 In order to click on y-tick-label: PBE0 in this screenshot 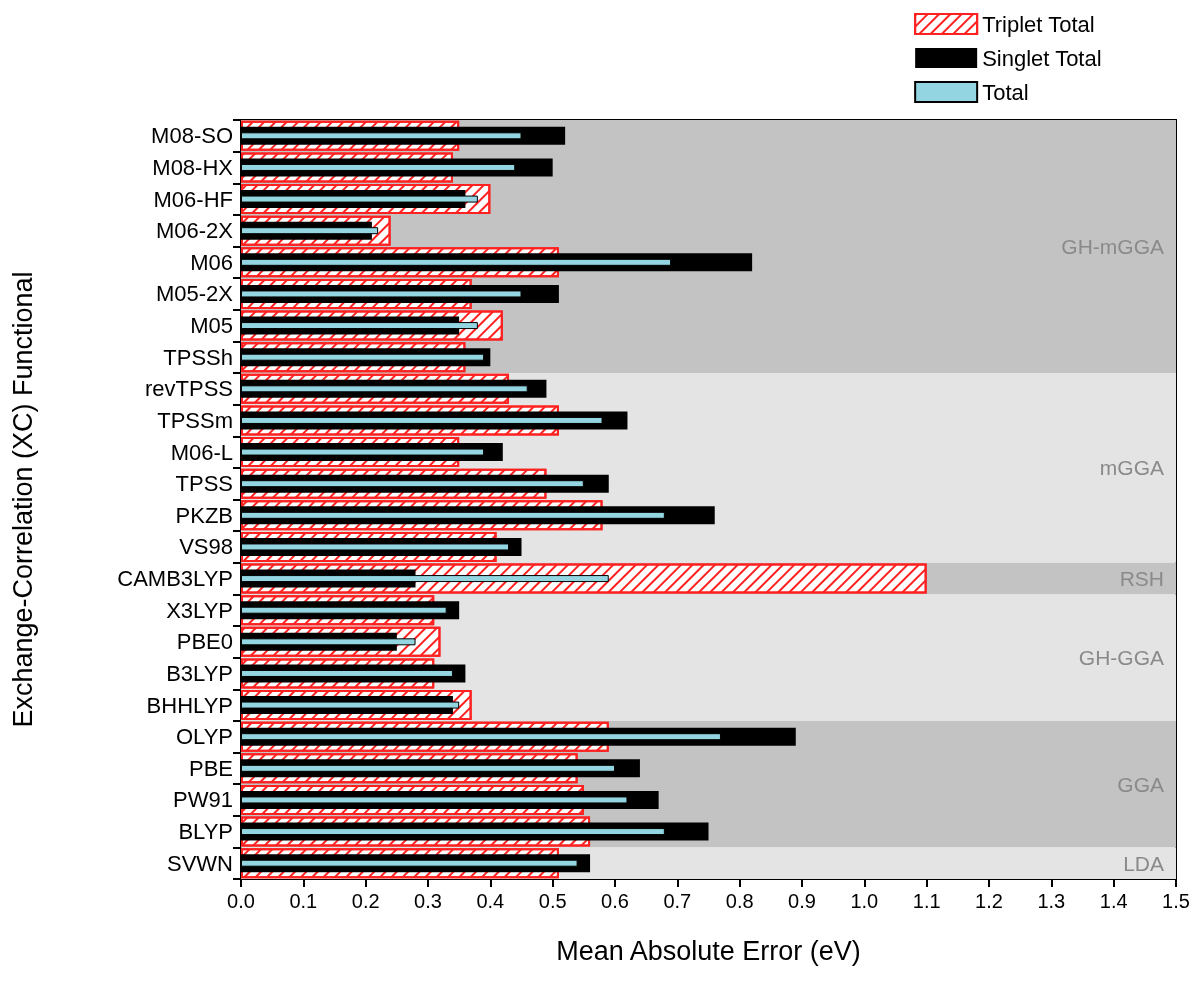, I will do `click(204, 642)`.